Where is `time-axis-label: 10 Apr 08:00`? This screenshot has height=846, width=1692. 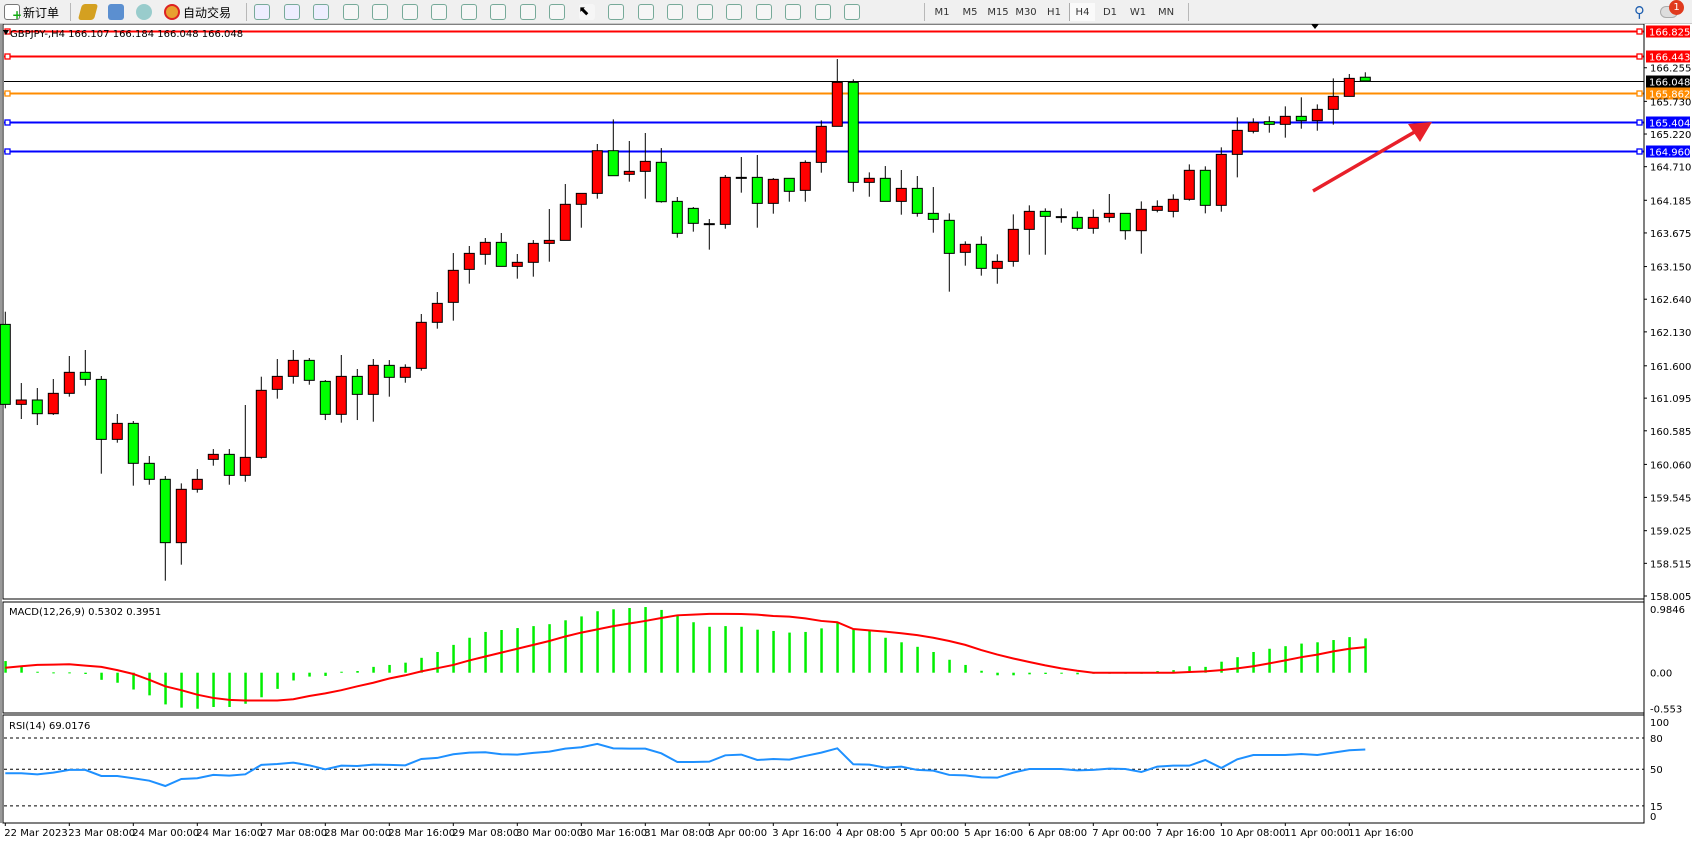 time-axis-label: 10 Apr 08:00 is located at coordinates (1252, 833).